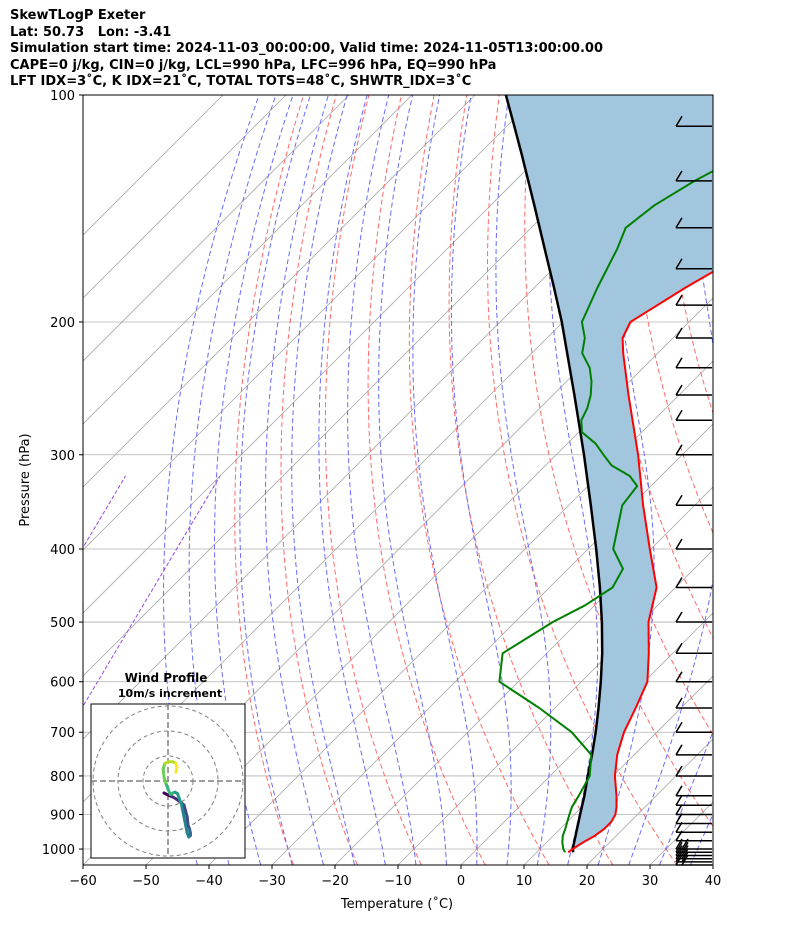  What do you see at coordinates (58, 850) in the screenshot?
I see `y-tick-label: 1000` at bounding box center [58, 850].